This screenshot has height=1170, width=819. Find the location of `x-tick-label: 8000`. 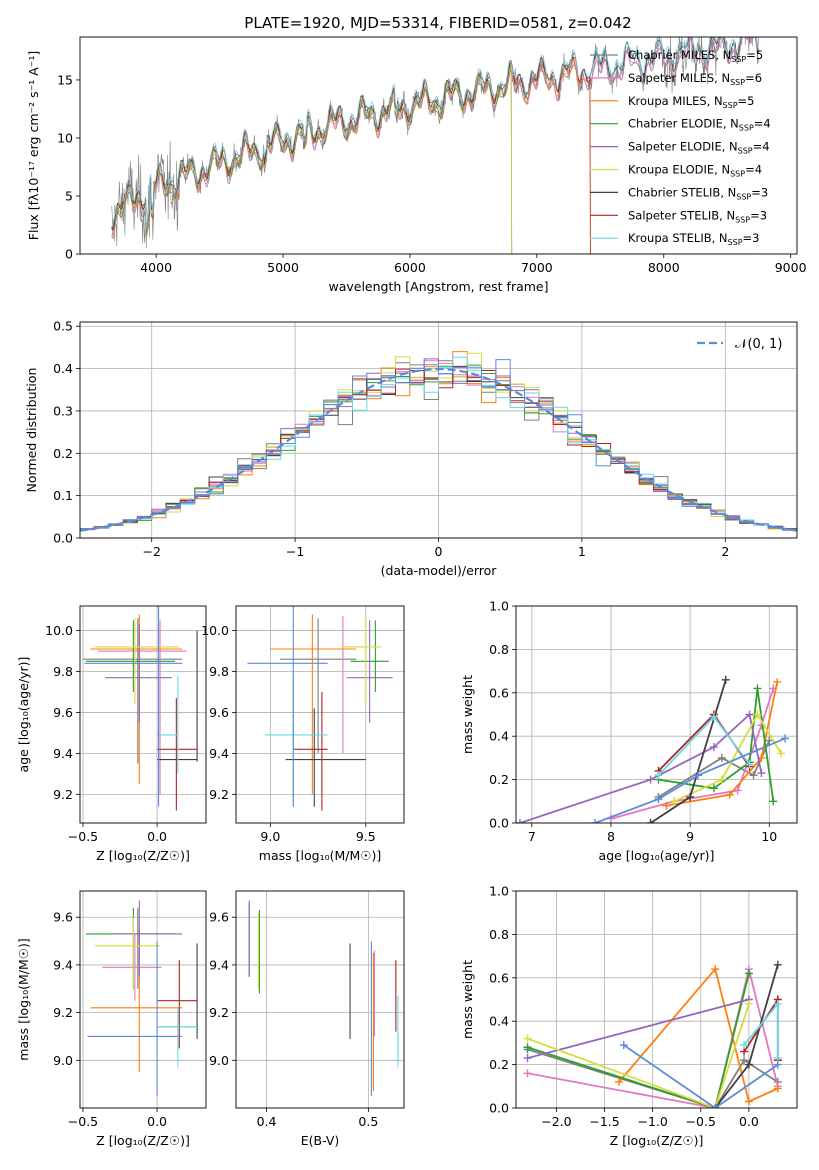

x-tick-label: 8000 is located at coordinates (664, 267).